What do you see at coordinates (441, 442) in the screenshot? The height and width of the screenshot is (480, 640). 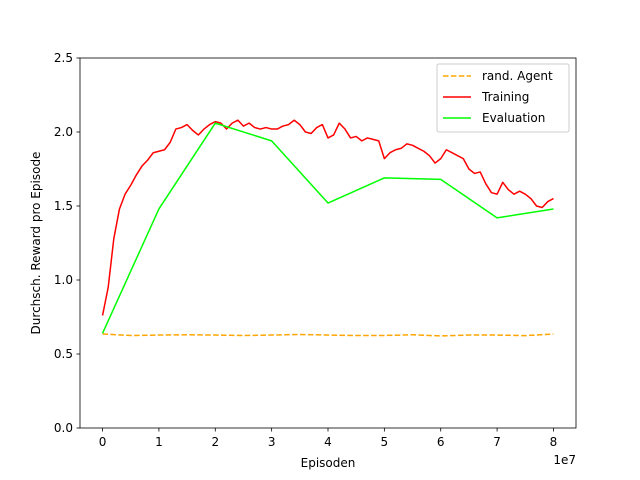 I see `x-tick-label: 6` at bounding box center [441, 442].